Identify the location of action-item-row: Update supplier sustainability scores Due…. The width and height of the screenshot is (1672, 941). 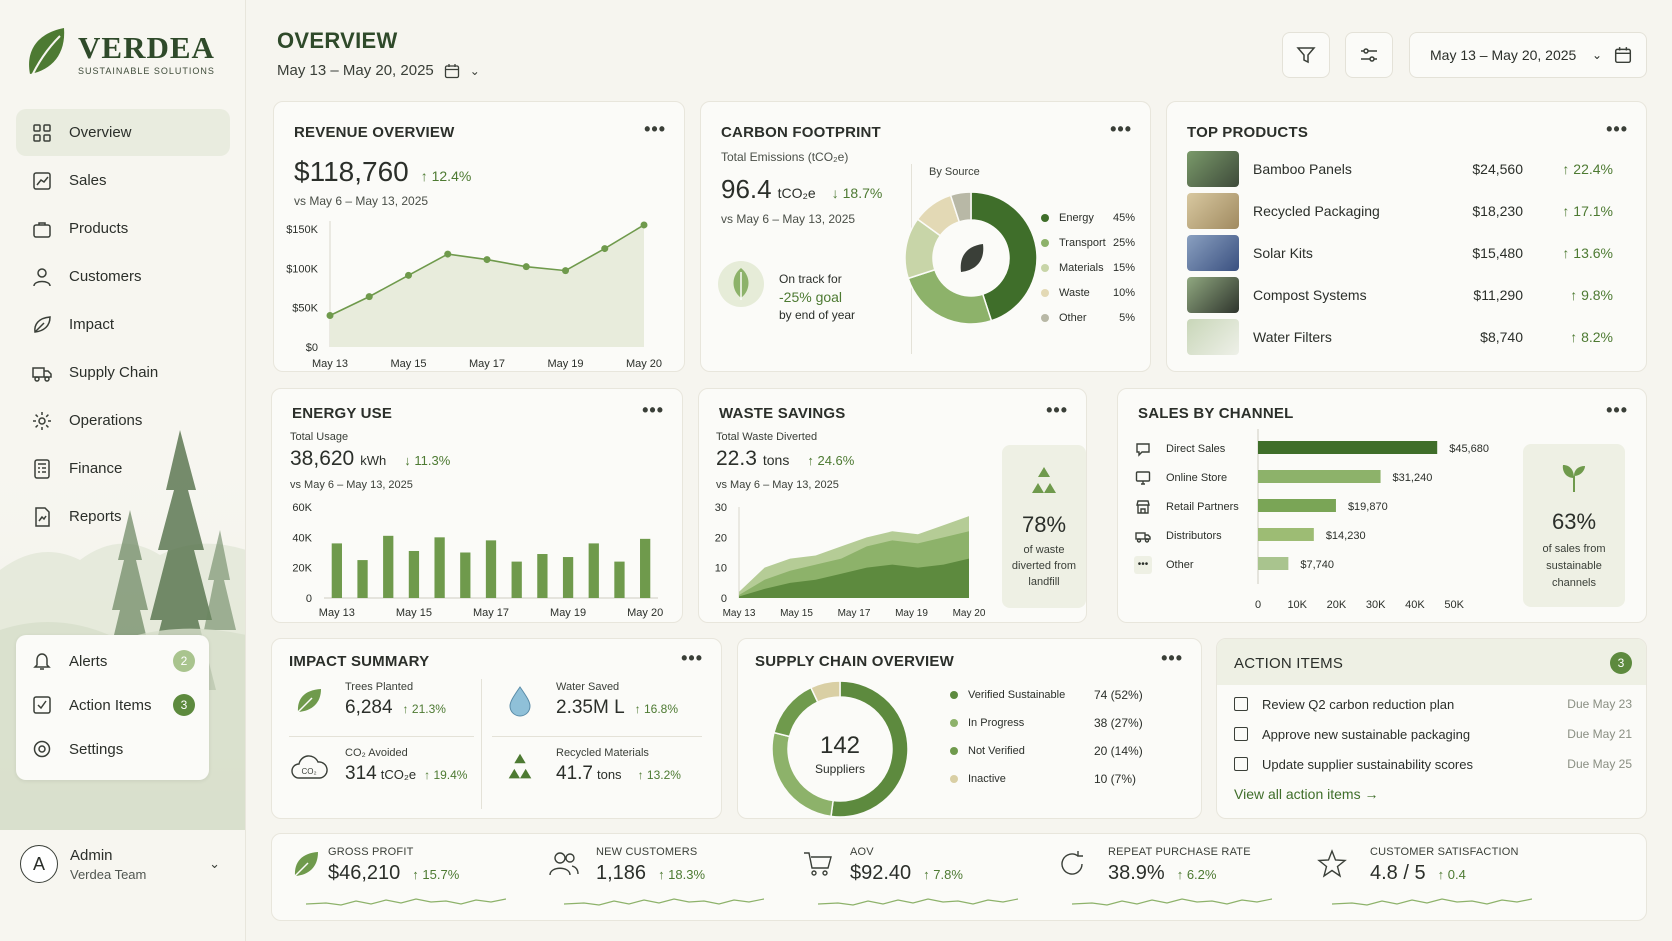
(1433, 764).